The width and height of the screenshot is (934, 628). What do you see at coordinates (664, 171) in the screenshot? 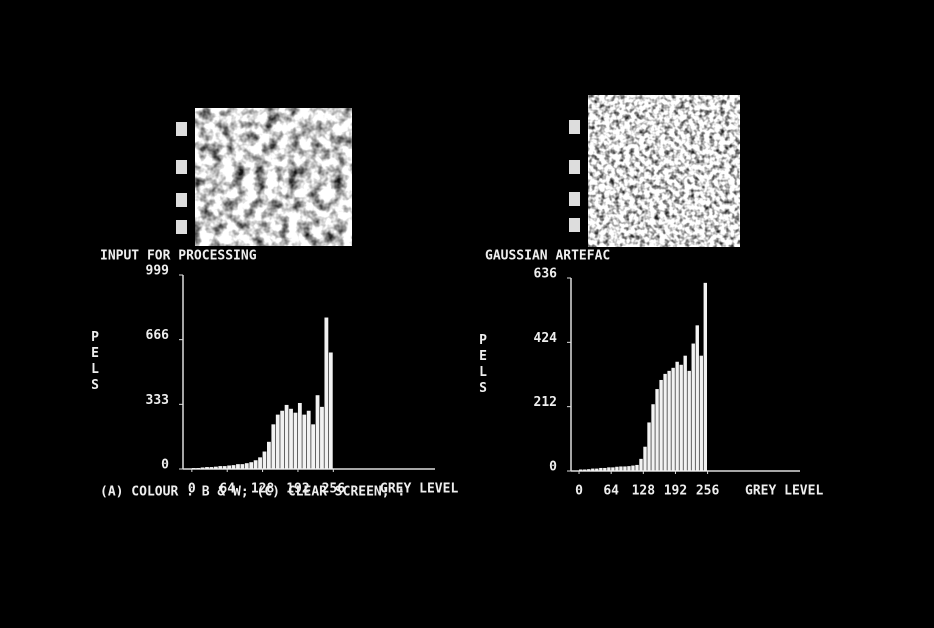
I see `output-image-texture` at bounding box center [664, 171].